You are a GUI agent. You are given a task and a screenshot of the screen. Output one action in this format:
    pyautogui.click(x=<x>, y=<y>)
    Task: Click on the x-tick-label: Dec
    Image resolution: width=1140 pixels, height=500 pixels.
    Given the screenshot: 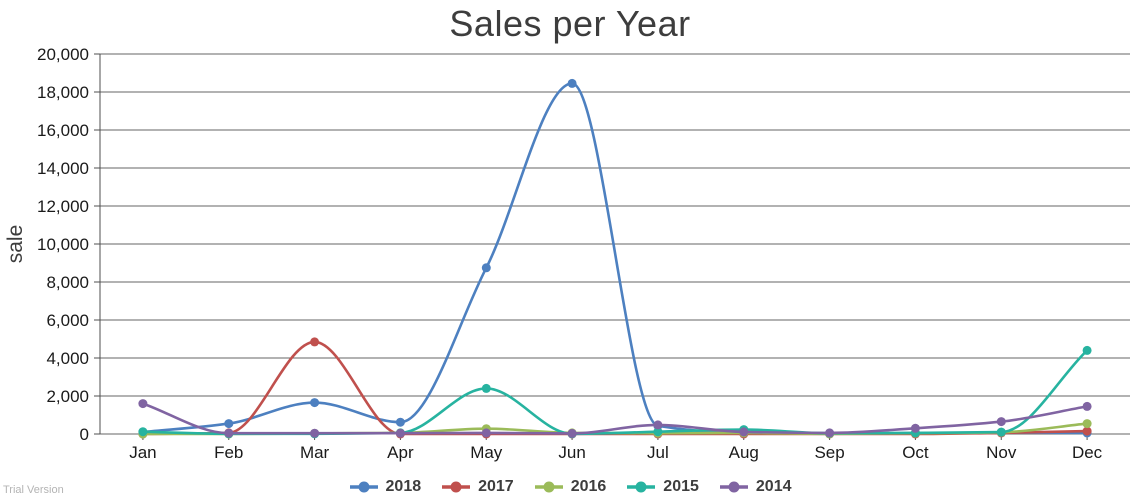 What is the action you would take?
    pyautogui.click(x=1087, y=452)
    